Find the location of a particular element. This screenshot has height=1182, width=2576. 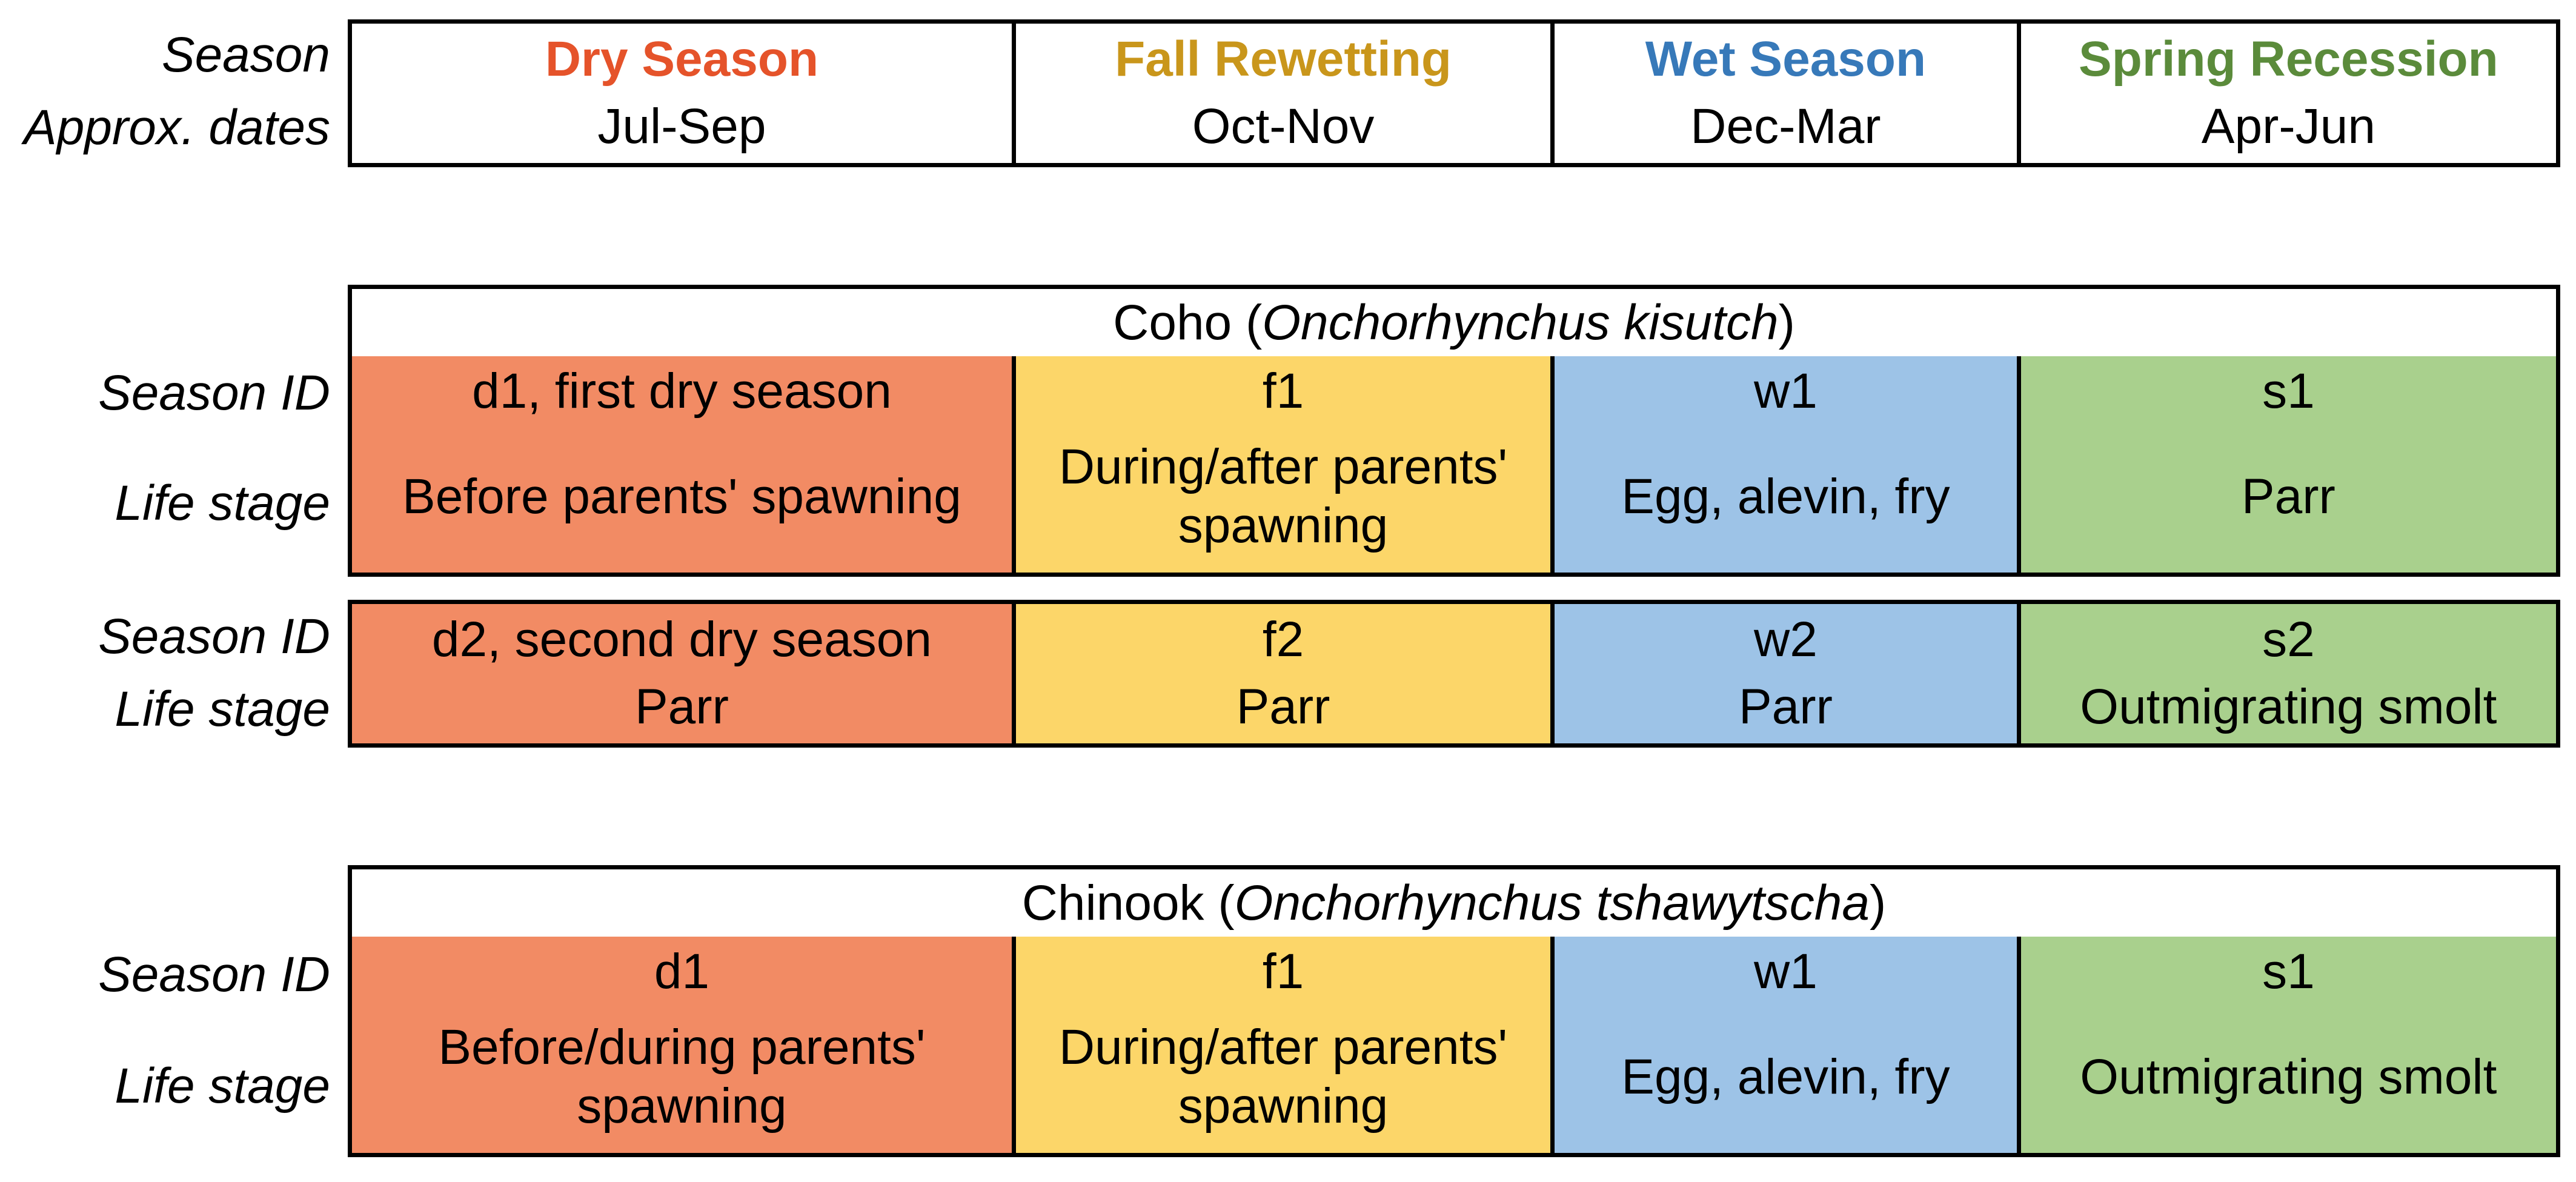

coho-y2-life-stage-label: Life stage is located at coordinates (222, 709).